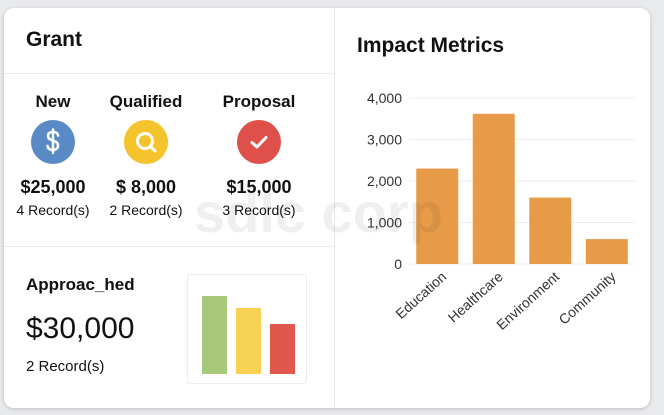  Describe the element at coordinates (259, 142) in the screenshot. I see `check-icon` at that location.